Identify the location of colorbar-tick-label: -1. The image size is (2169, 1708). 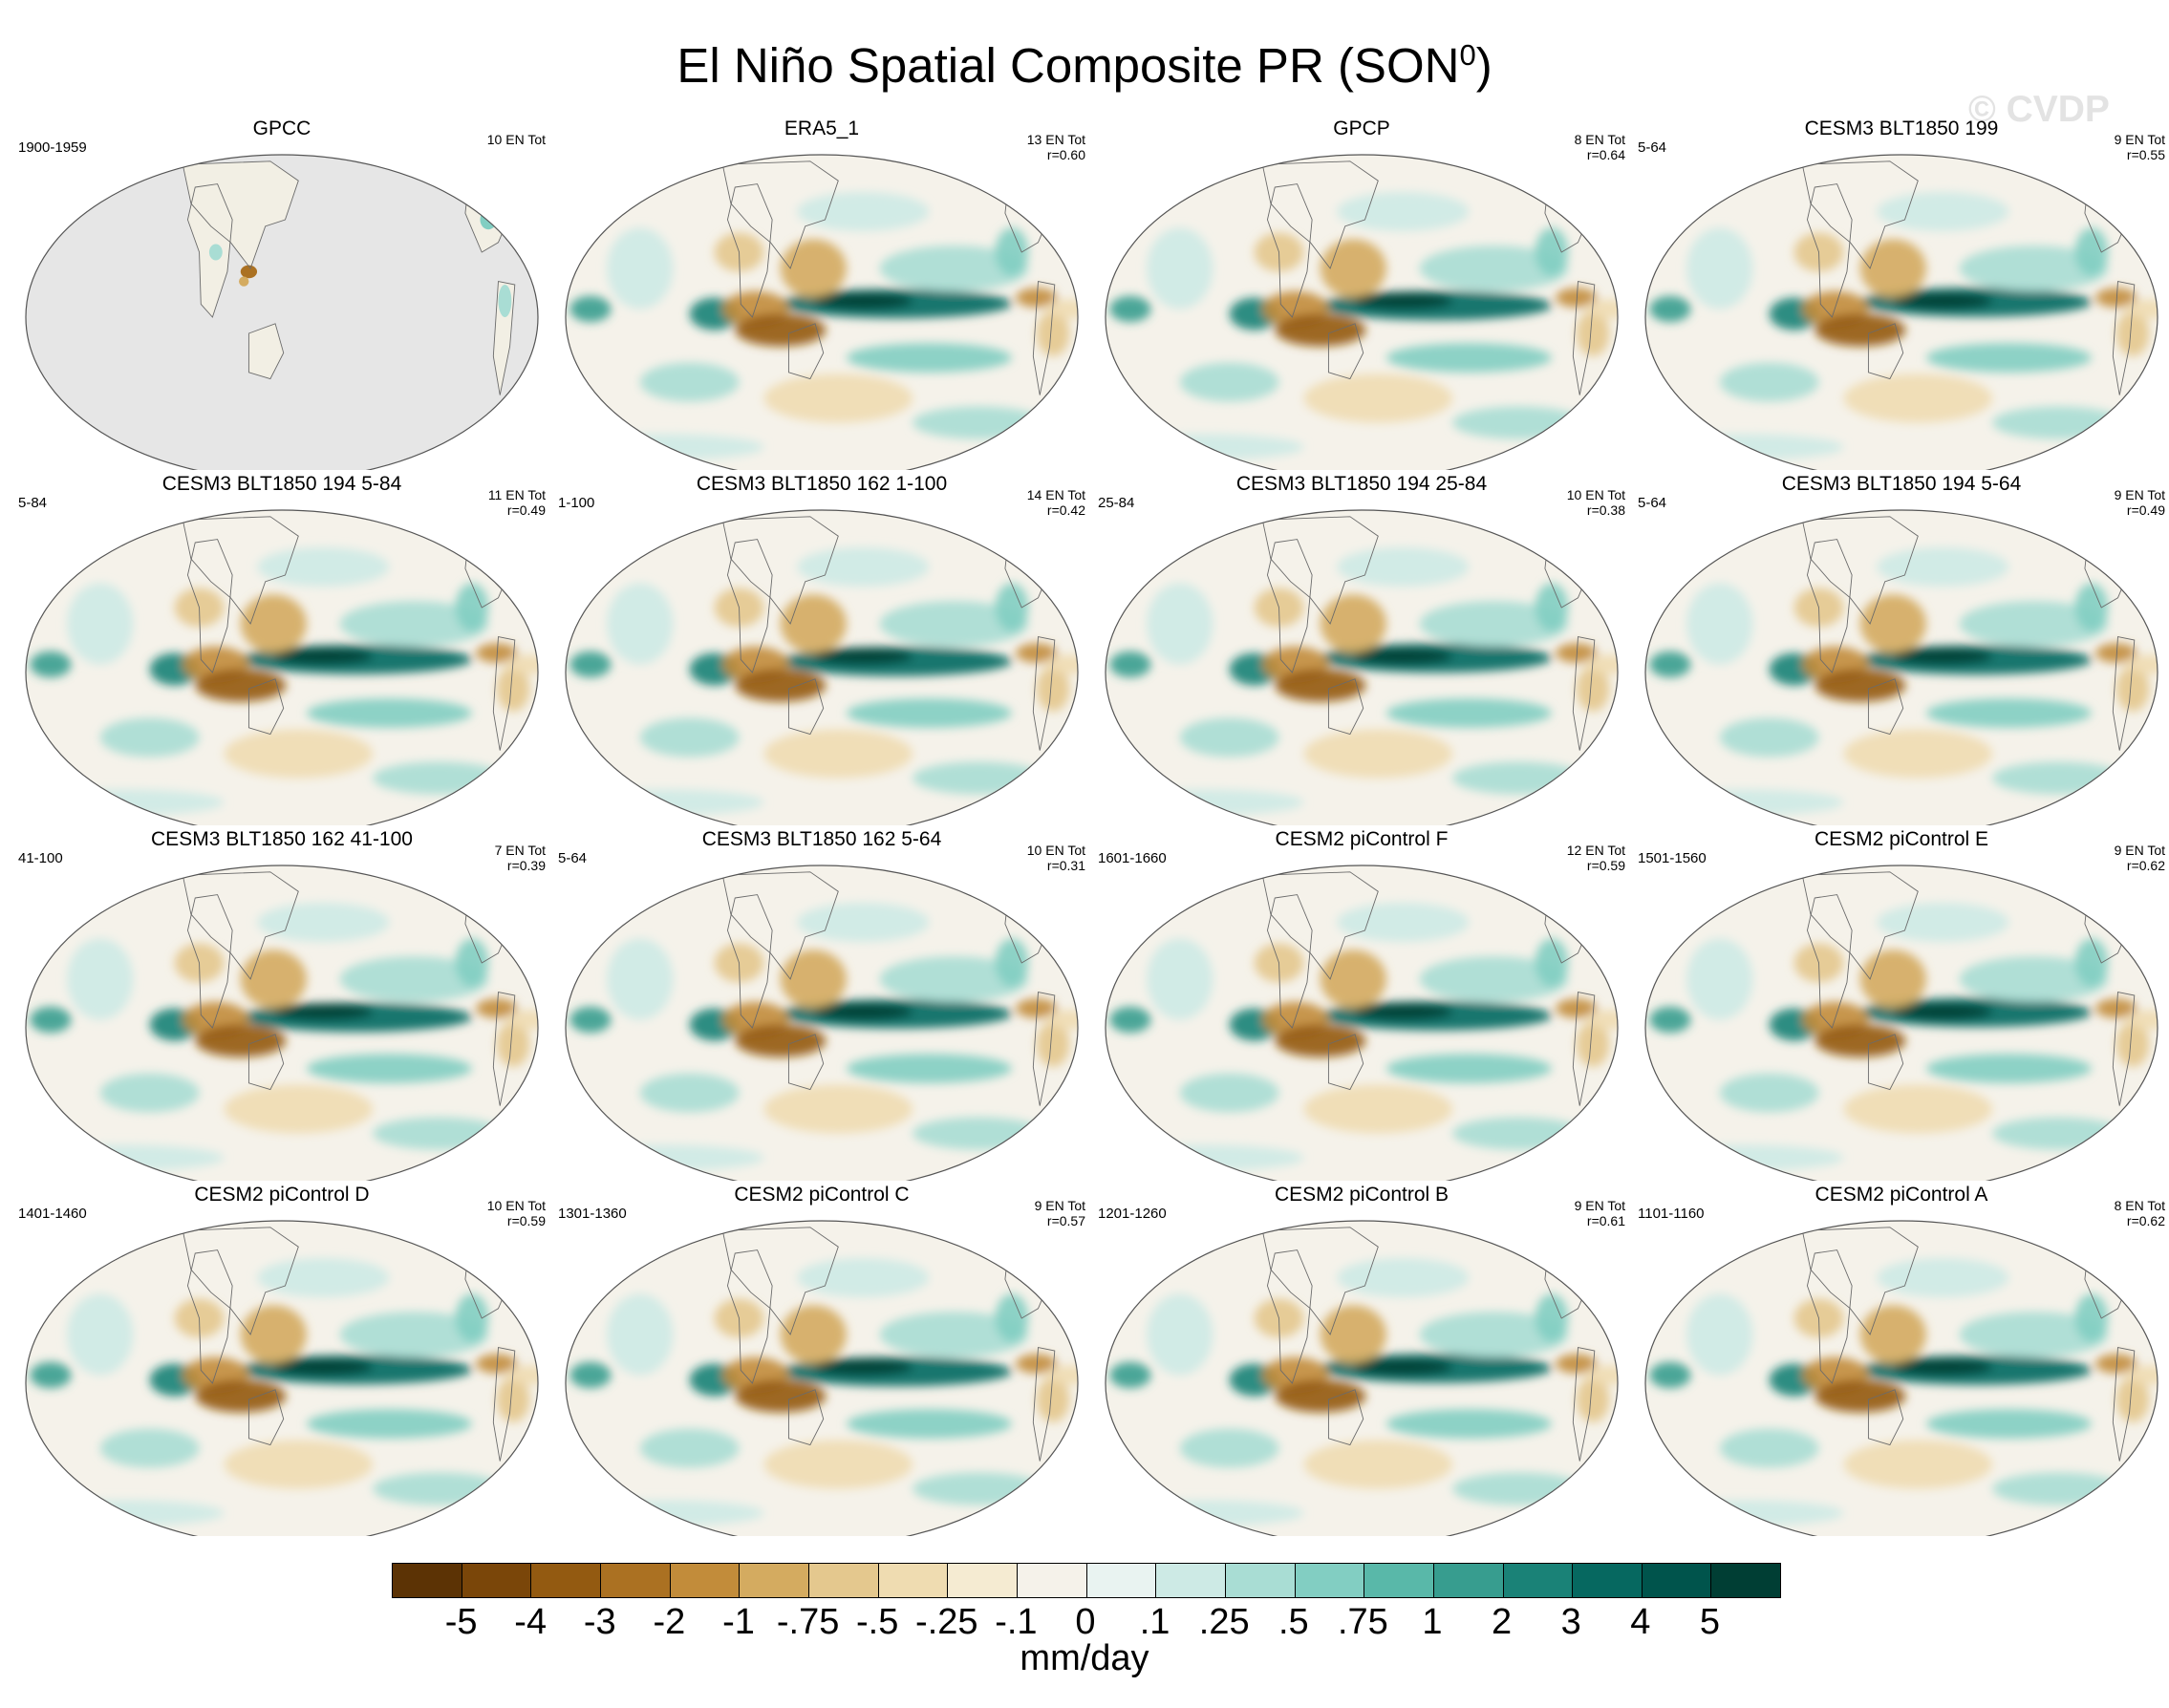
(738, 1622).